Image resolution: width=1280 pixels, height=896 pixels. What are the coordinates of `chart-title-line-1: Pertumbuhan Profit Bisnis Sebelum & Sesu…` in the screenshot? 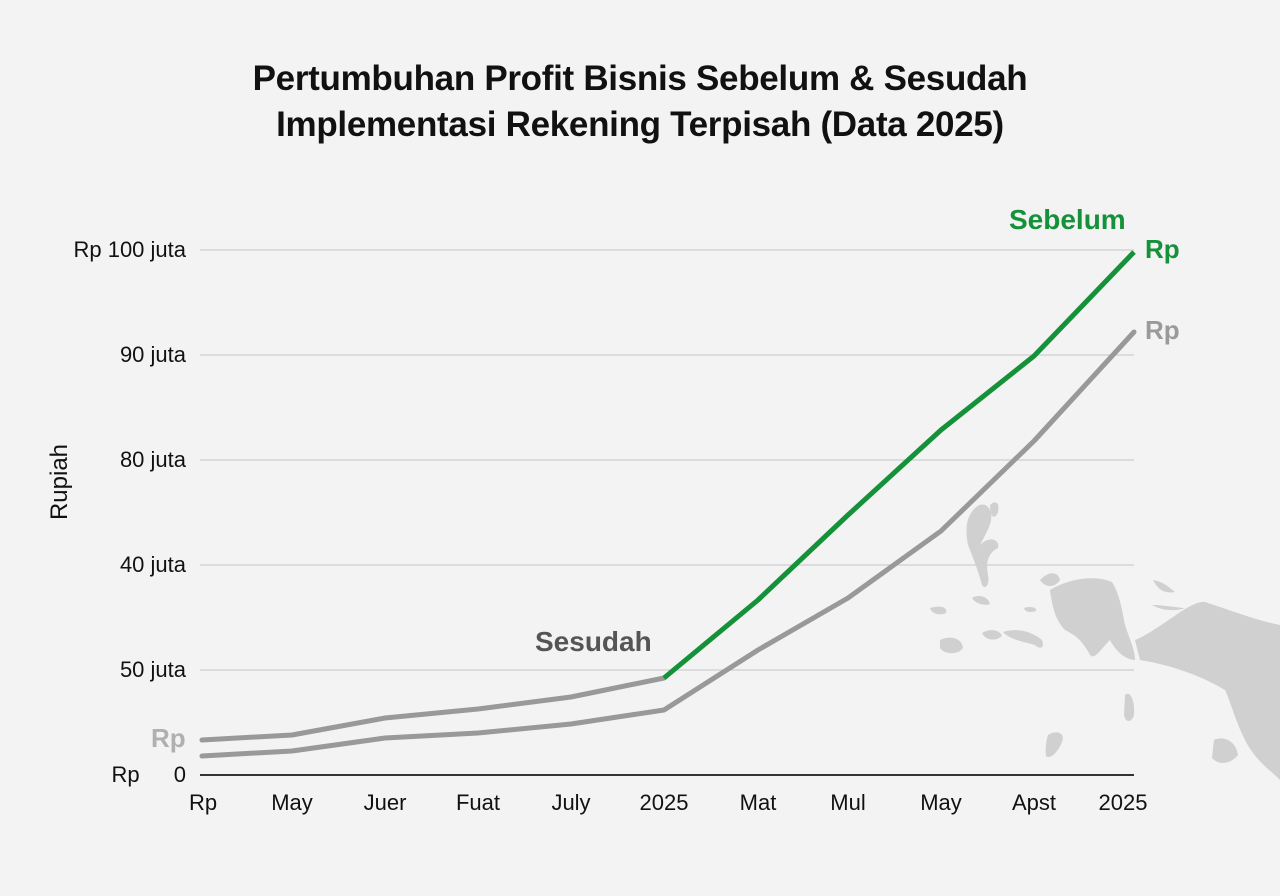 It's located at (640, 78).